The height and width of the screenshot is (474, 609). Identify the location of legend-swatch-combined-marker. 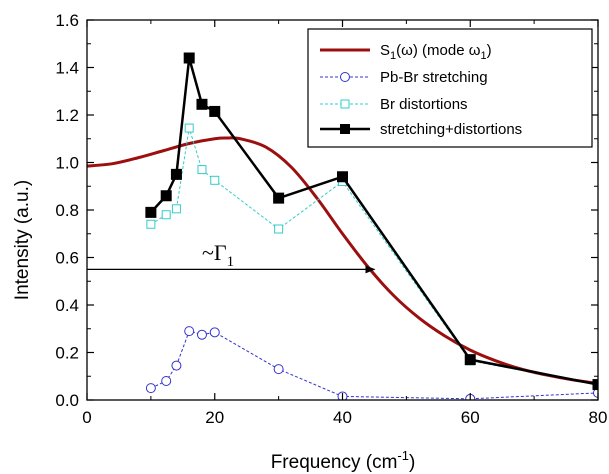
(345, 129).